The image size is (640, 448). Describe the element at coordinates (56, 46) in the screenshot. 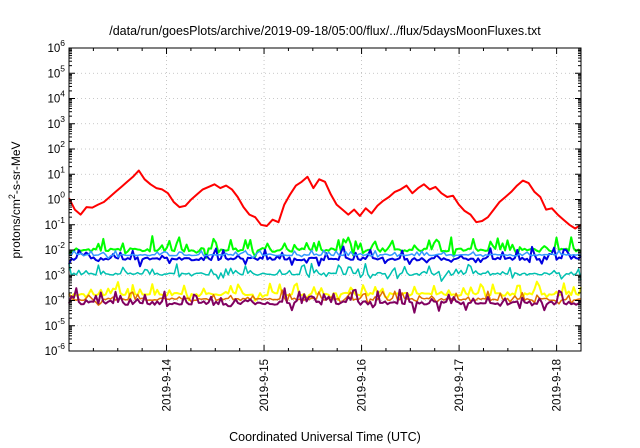

I see `y-tick-label: 10⁶` at that location.